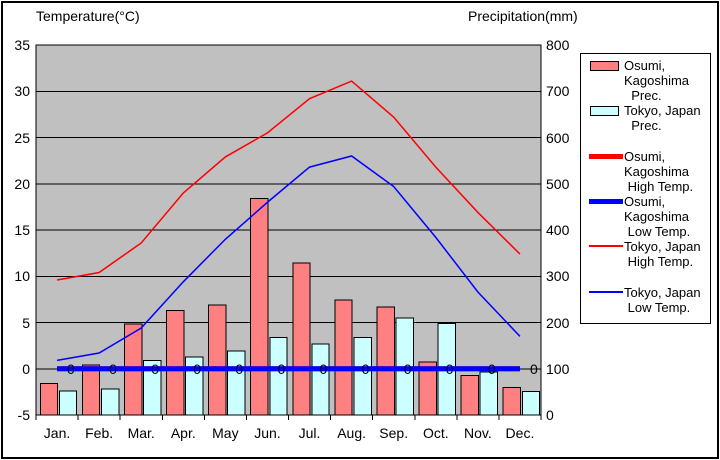 The image size is (720, 460). I want to click on left-axis-tick-label: 30, so click(22, 91).